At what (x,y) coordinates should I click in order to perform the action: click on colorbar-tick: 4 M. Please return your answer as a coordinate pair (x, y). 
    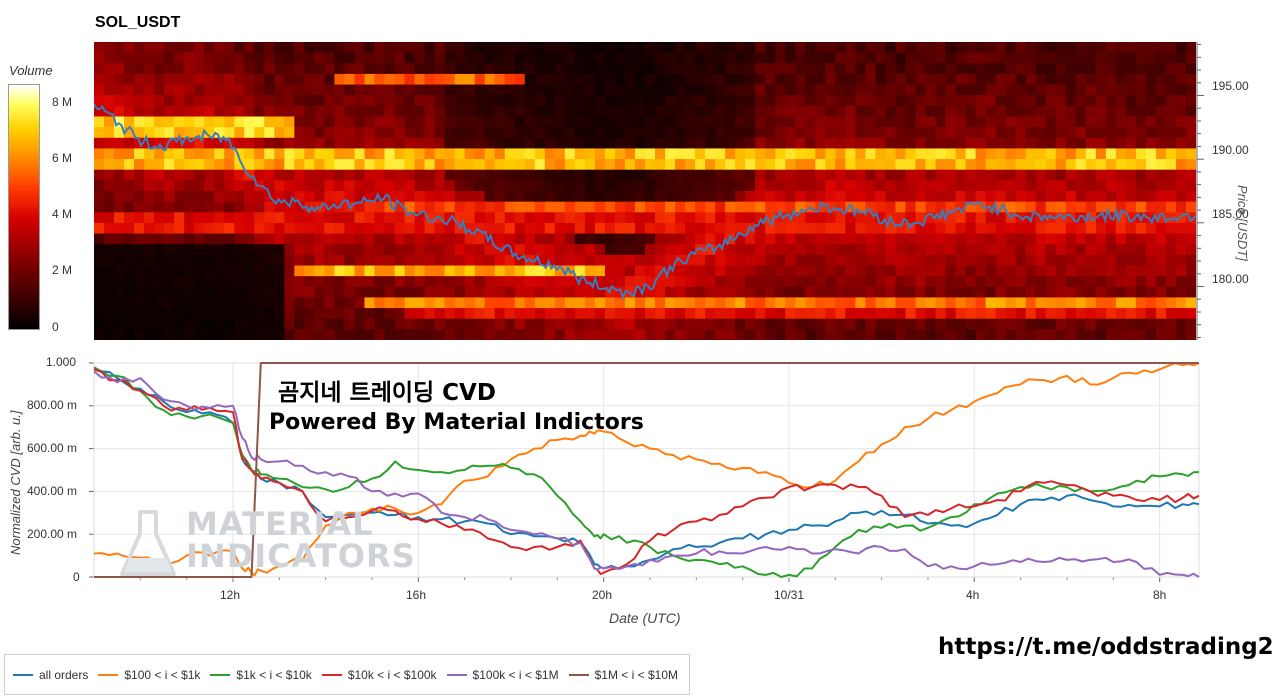
    Looking at the image, I should click on (62, 214).